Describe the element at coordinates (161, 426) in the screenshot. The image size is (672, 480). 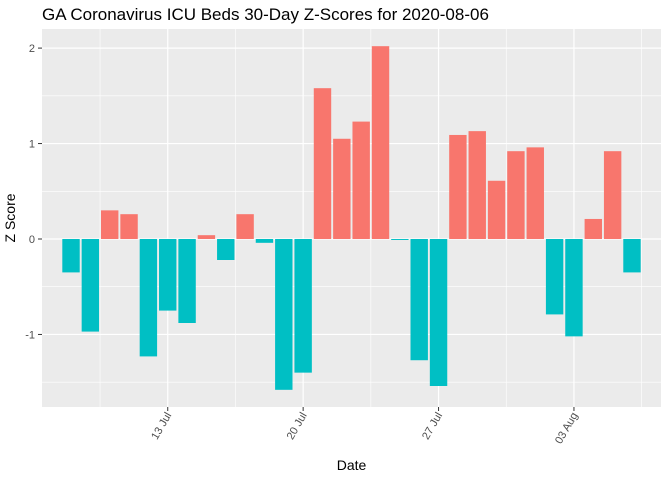
I see `x-tick-label: 13 Jul` at that location.